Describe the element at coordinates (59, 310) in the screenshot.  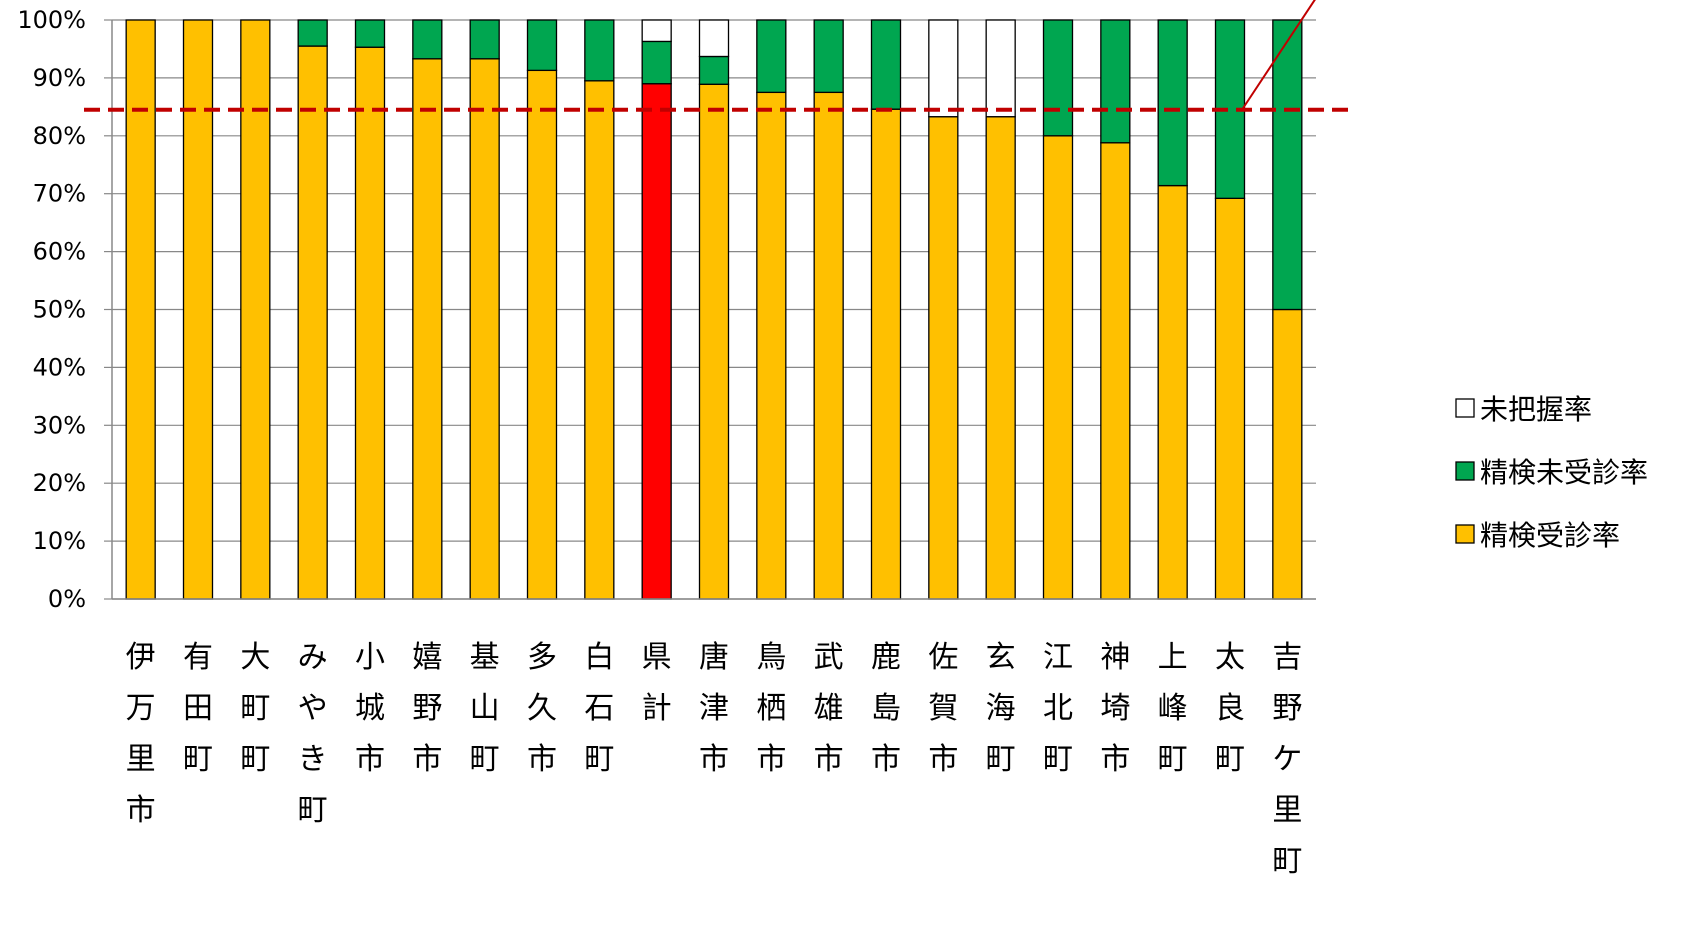
I see `y-tick-label: 50%` at that location.